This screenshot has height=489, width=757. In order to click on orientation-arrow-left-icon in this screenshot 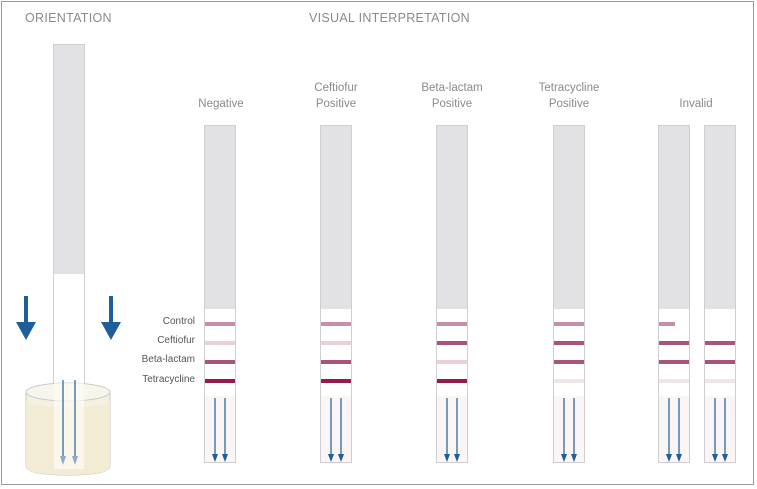, I will do `click(26, 318)`.